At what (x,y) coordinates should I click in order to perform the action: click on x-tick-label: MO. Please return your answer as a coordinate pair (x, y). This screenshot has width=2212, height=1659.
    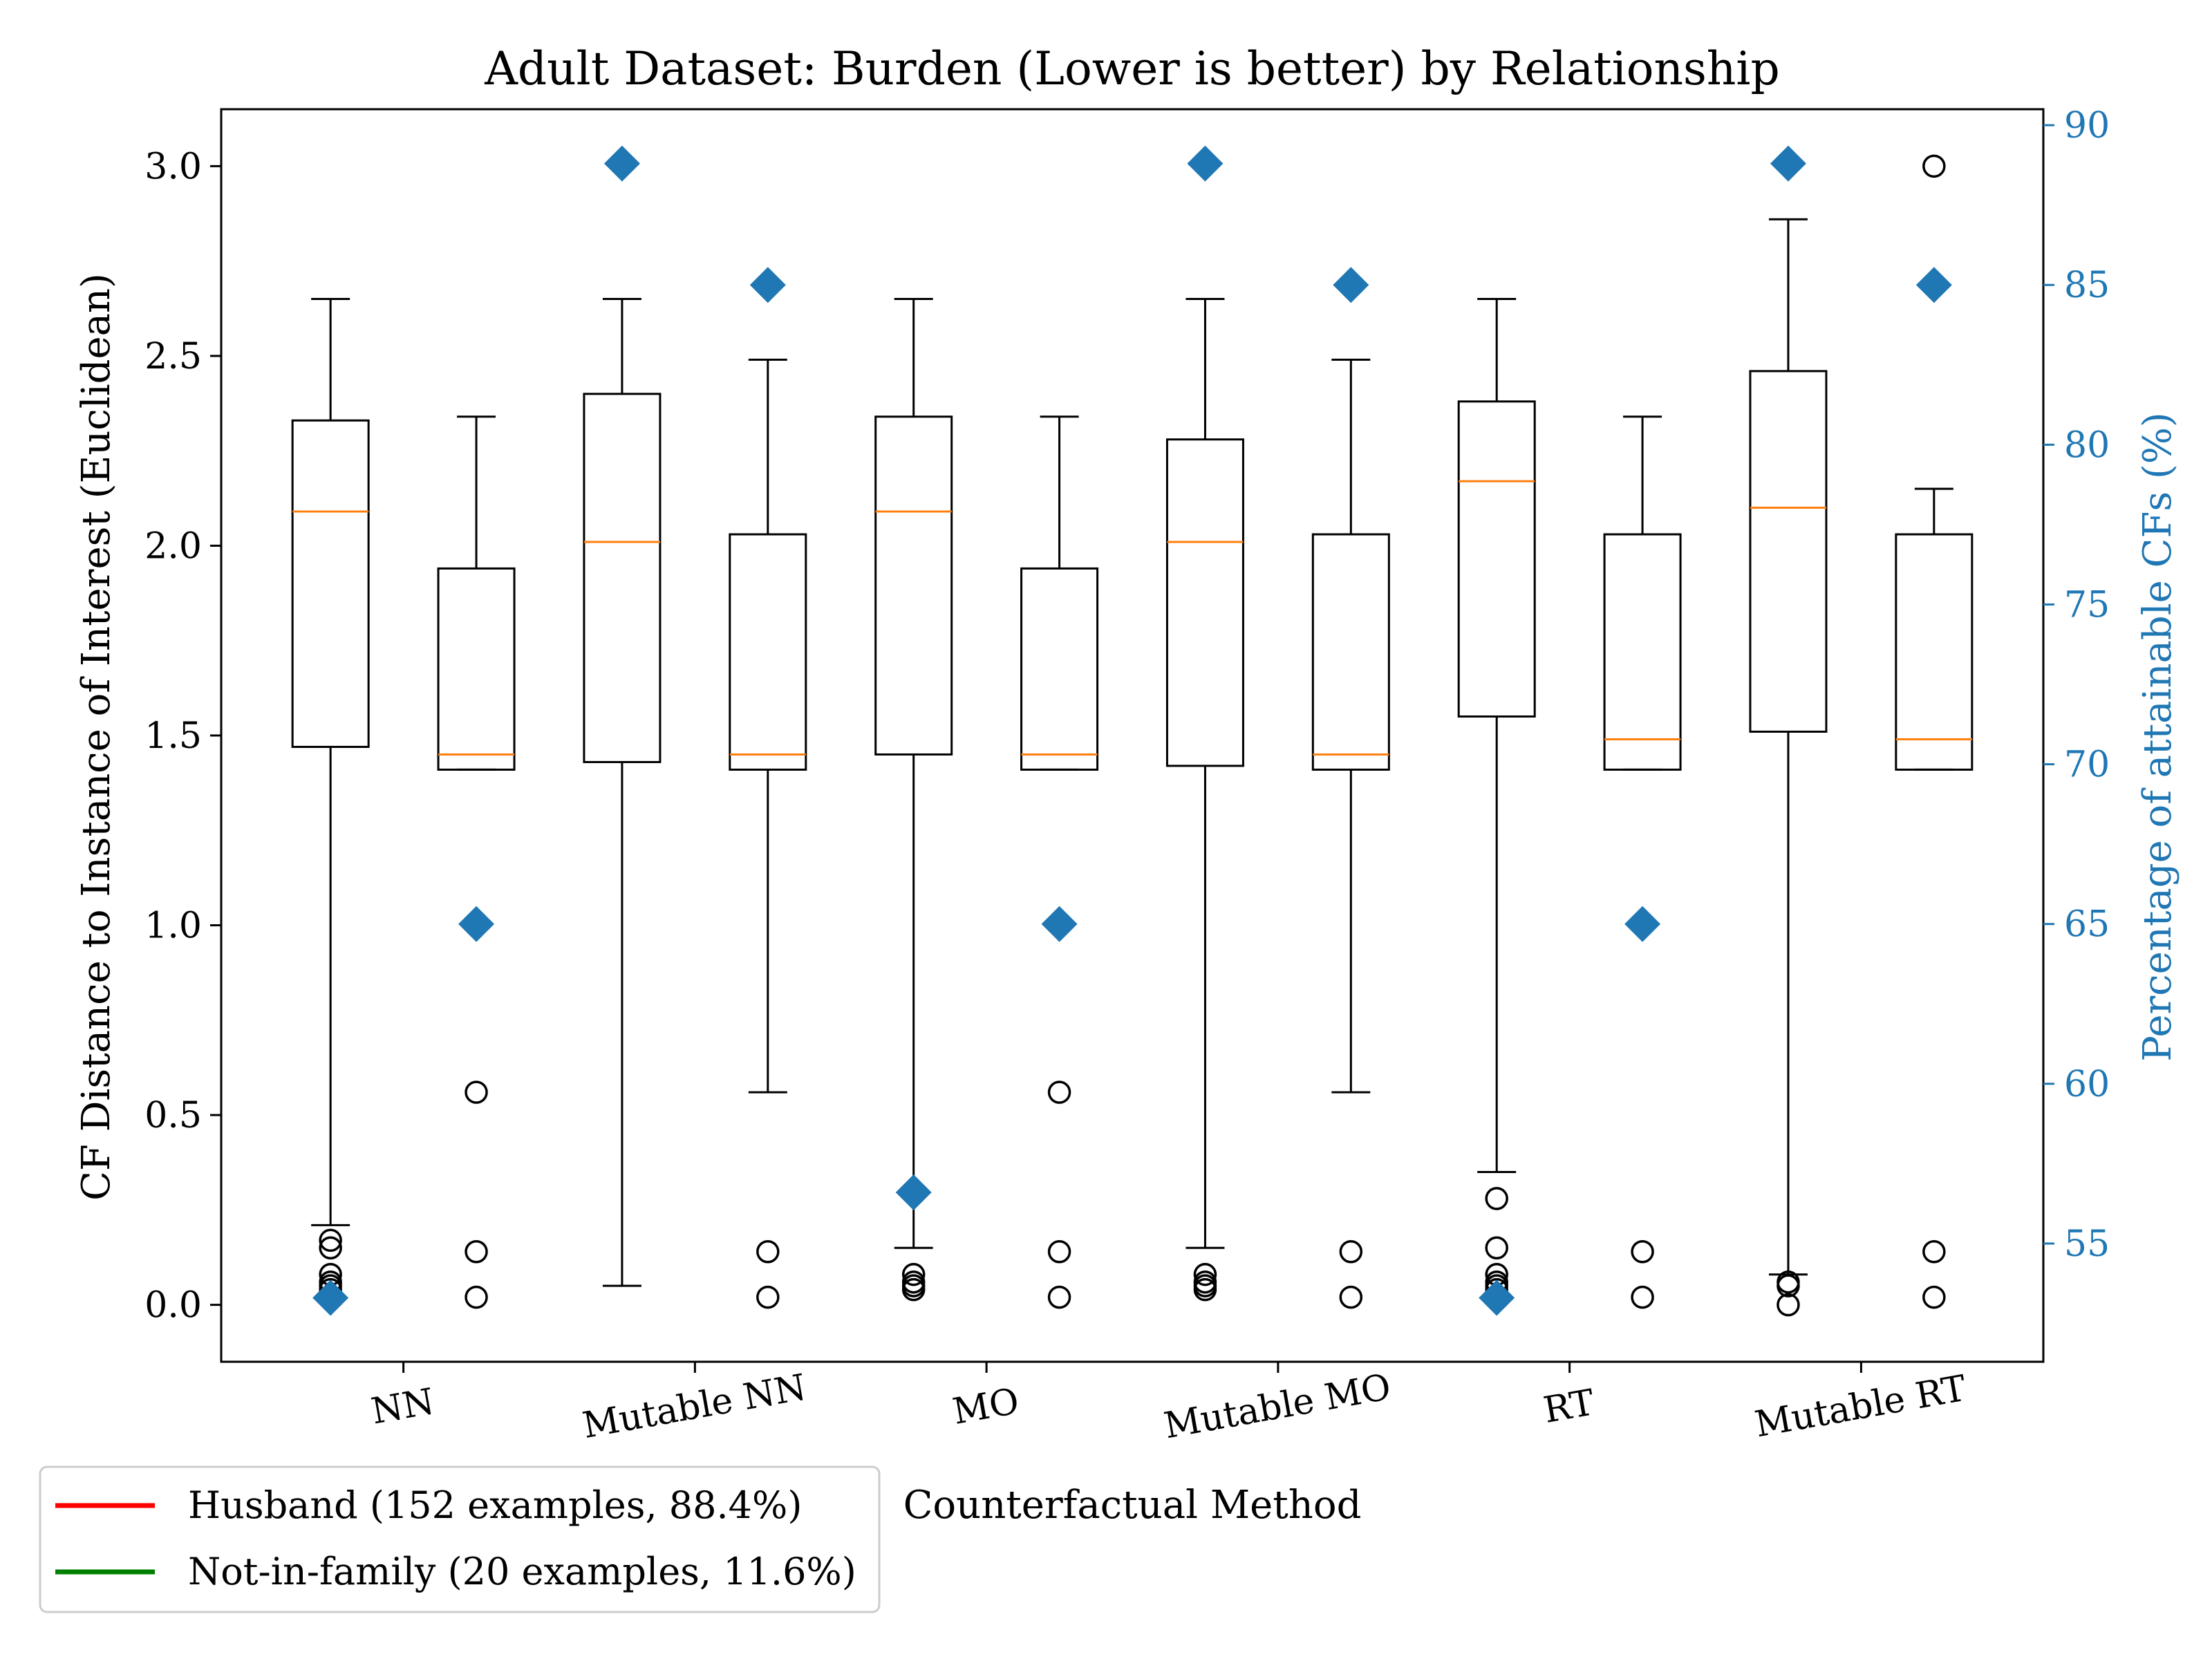
    Looking at the image, I should click on (986, 1406).